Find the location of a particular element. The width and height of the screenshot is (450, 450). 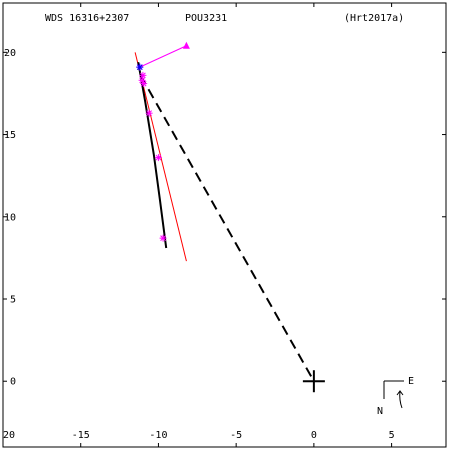

y-tick-label: 15 is located at coordinates (10, 135).